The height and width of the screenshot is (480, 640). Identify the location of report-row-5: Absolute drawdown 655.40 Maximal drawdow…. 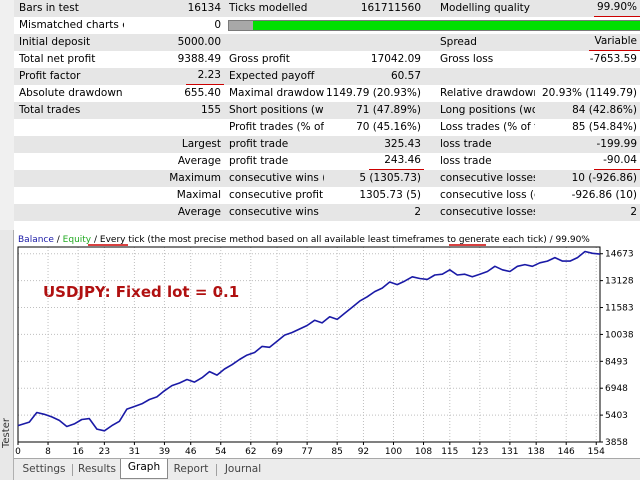
(327, 93).